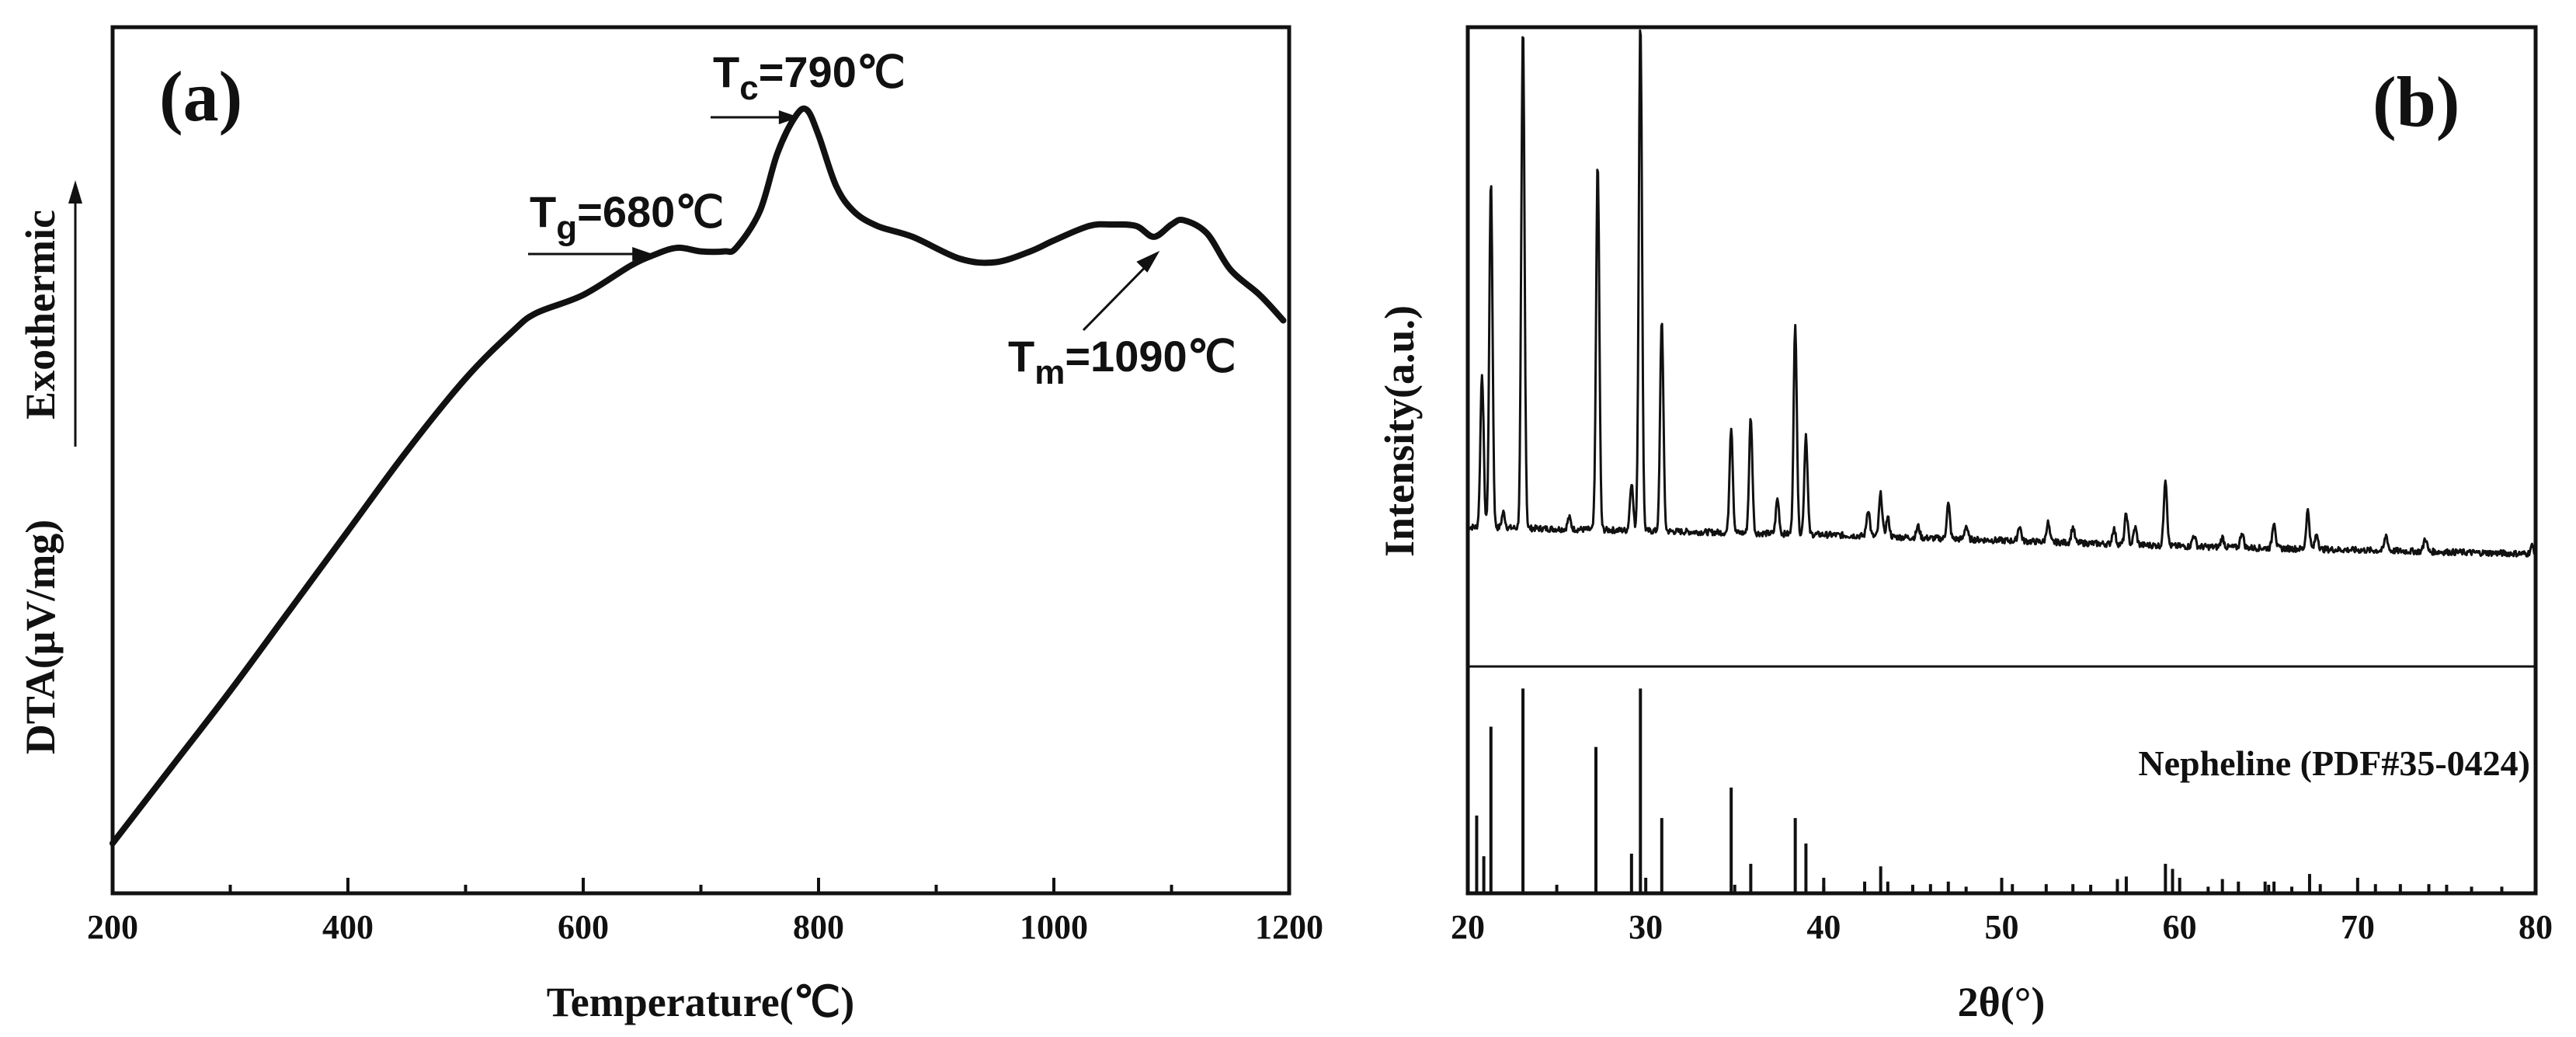 This screenshot has height=1037, width=2576. Describe the element at coordinates (75, 192) in the screenshot. I see `panel-a-exothermic-arrowhead` at that location.